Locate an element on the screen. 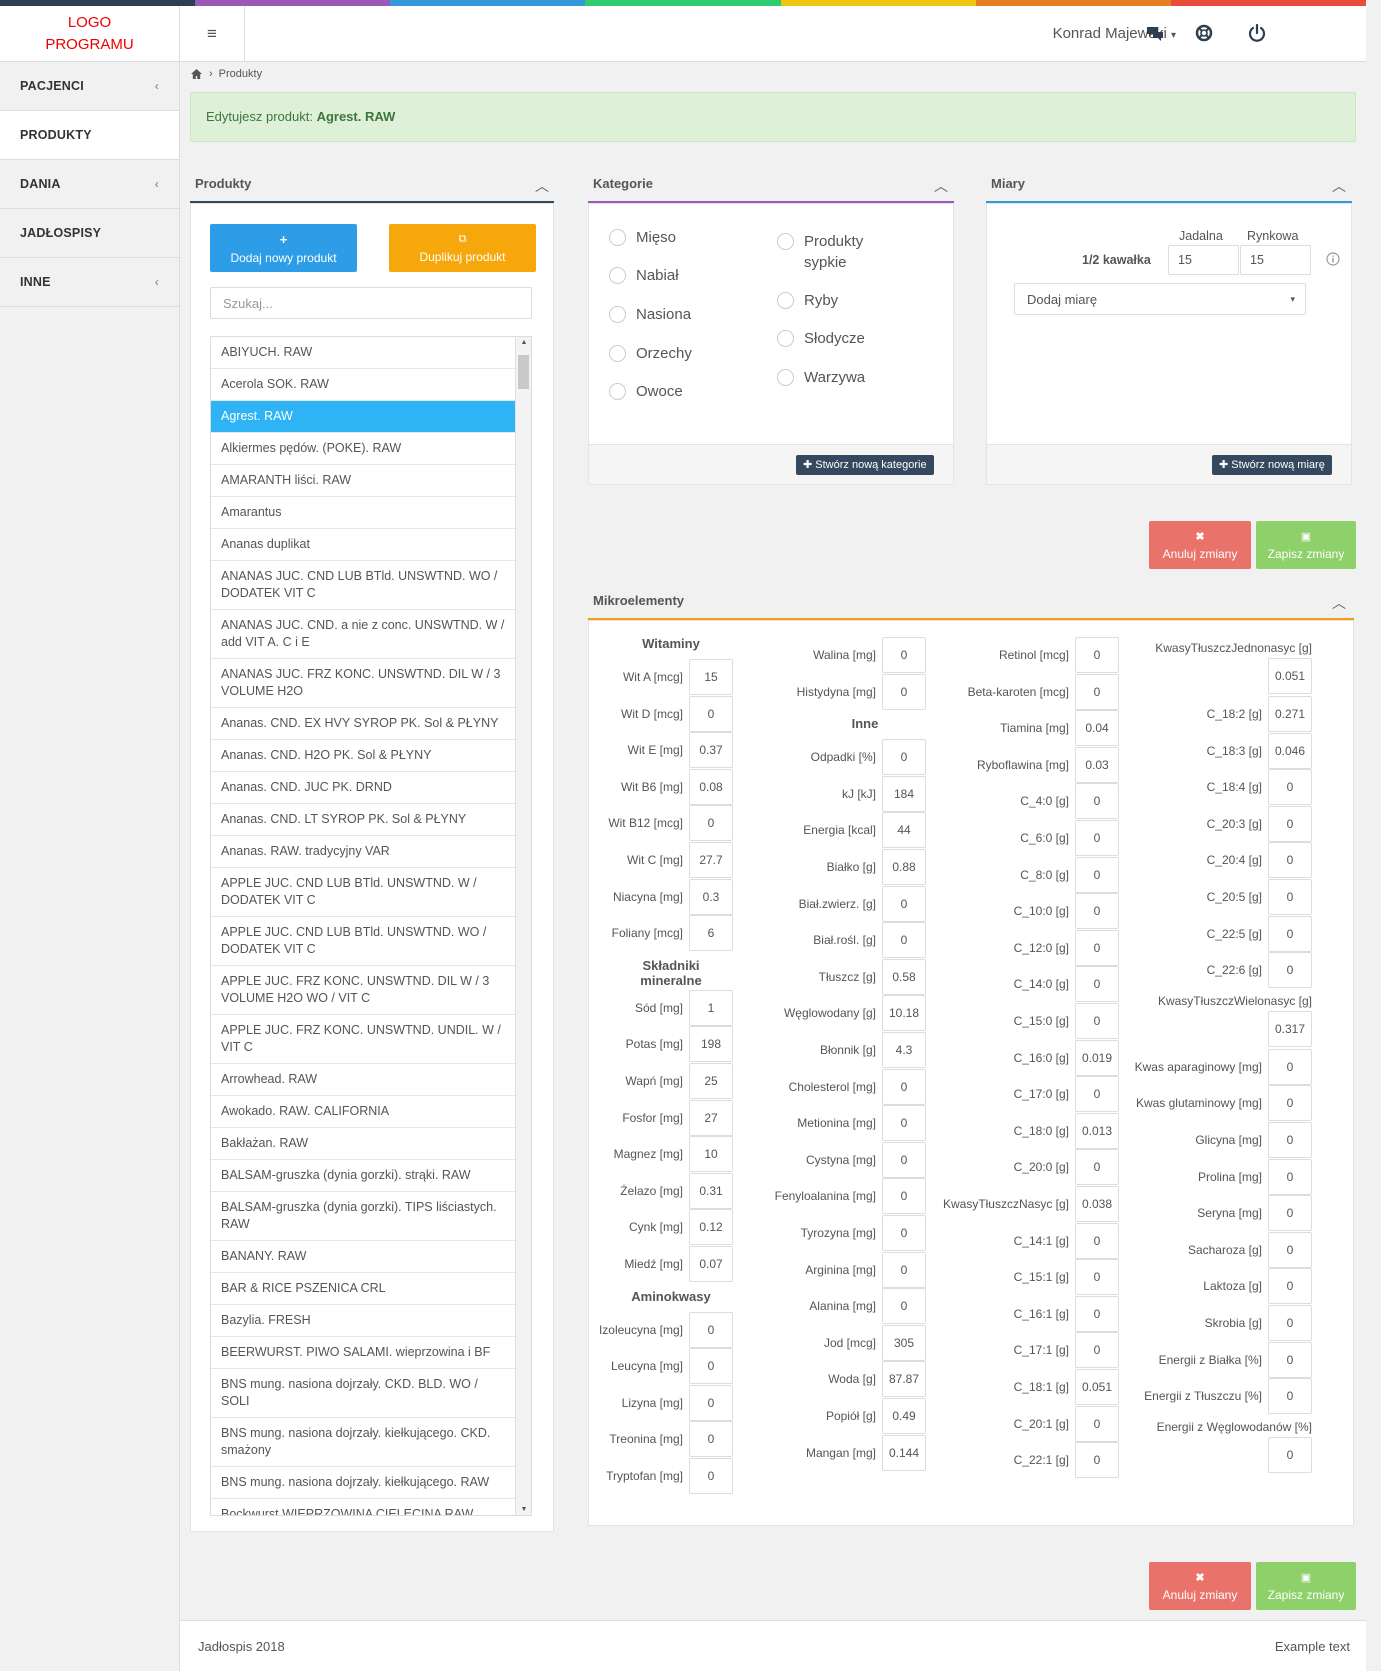 The height and width of the screenshot is (1671, 1381). list-item: Ananas. CND. H2O PK. Sol & PŁYNY is located at coordinates (363, 756).